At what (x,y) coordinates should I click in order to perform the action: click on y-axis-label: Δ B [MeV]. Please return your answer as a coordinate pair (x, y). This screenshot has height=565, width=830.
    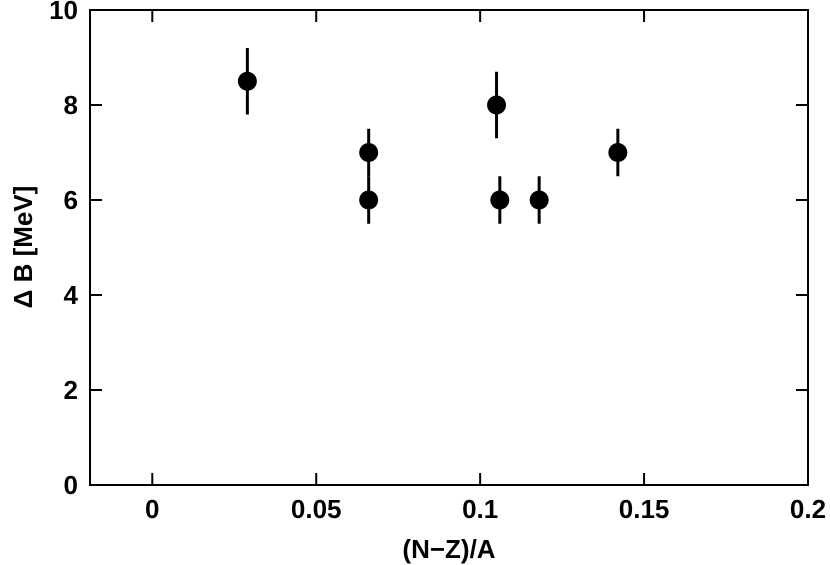
    Looking at the image, I should click on (23, 247).